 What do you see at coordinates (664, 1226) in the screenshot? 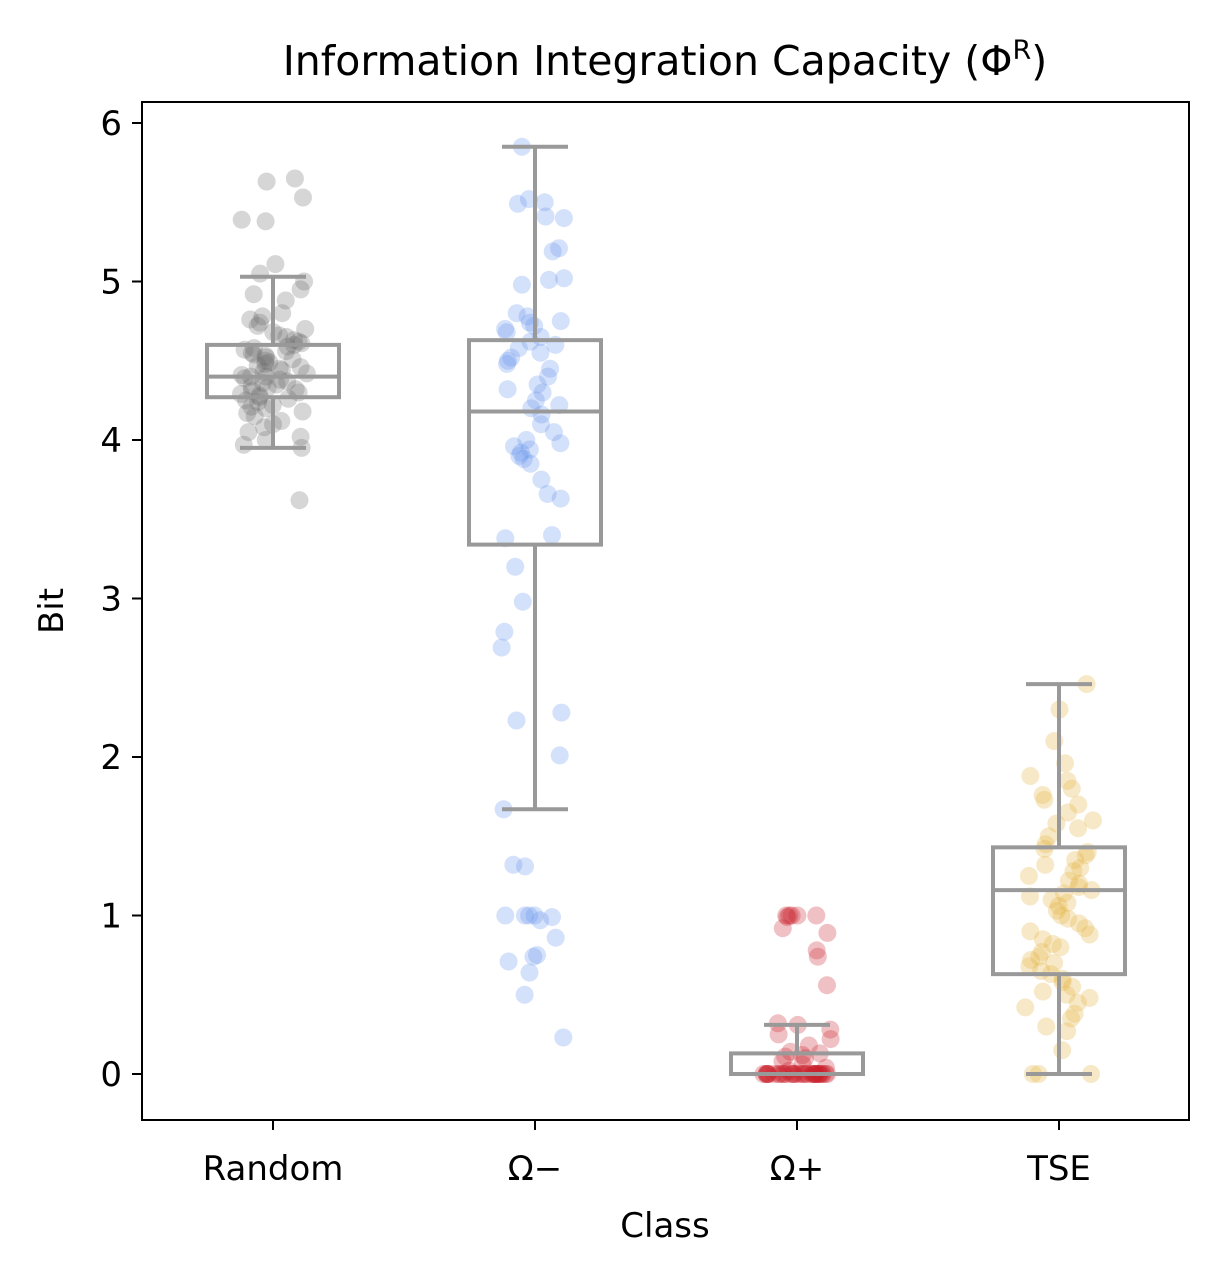
I see `x-axis-label: Class` at bounding box center [664, 1226].